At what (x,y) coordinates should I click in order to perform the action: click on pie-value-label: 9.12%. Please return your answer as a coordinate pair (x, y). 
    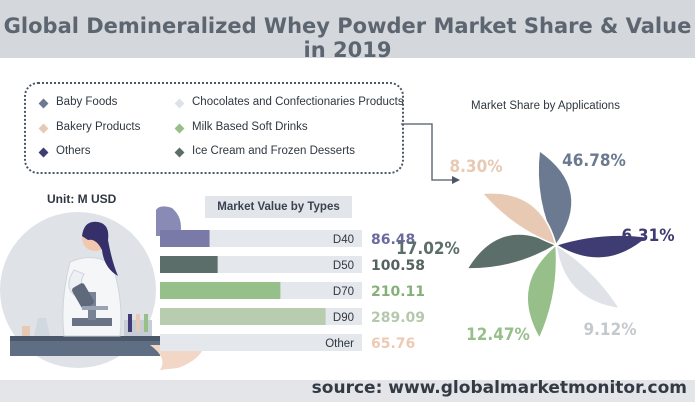
    Looking at the image, I should click on (609, 330).